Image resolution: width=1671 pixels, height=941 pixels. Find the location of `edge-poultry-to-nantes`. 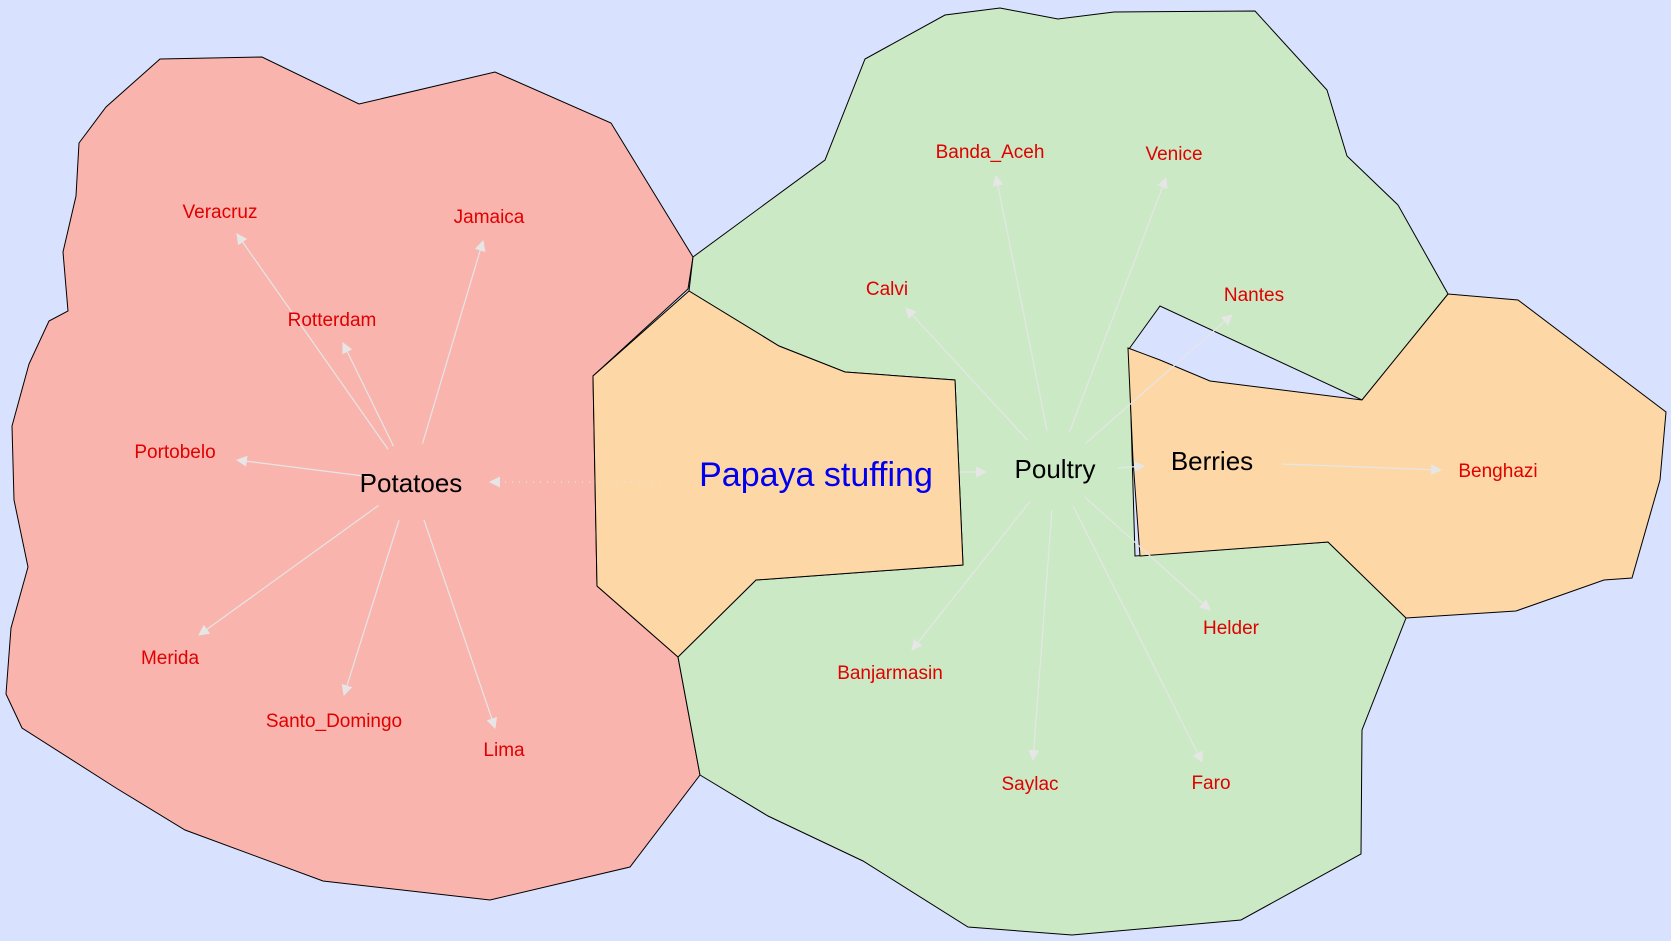

edge-poultry-to-nantes is located at coordinates (1158, 379).